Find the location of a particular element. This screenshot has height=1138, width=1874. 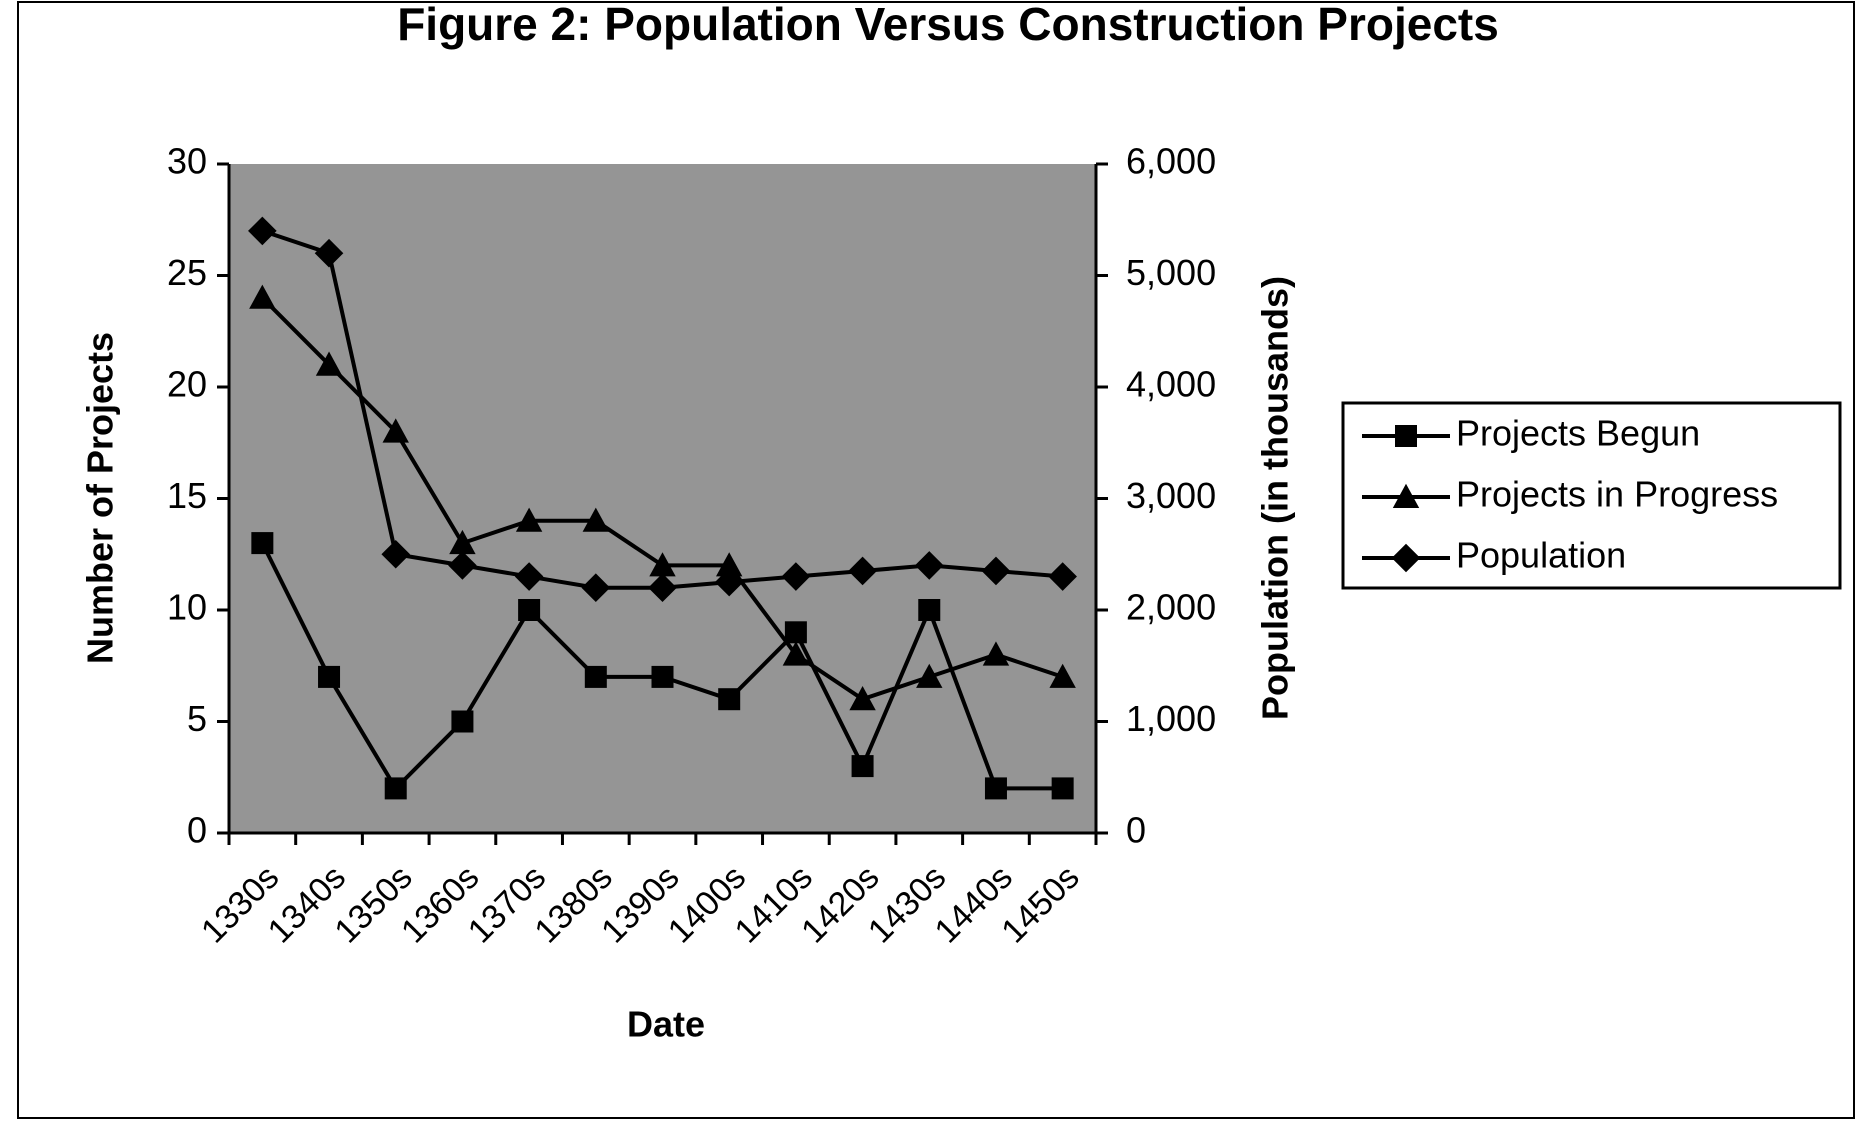

legend-label: Projects in Progress is located at coordinates (1617, 494).